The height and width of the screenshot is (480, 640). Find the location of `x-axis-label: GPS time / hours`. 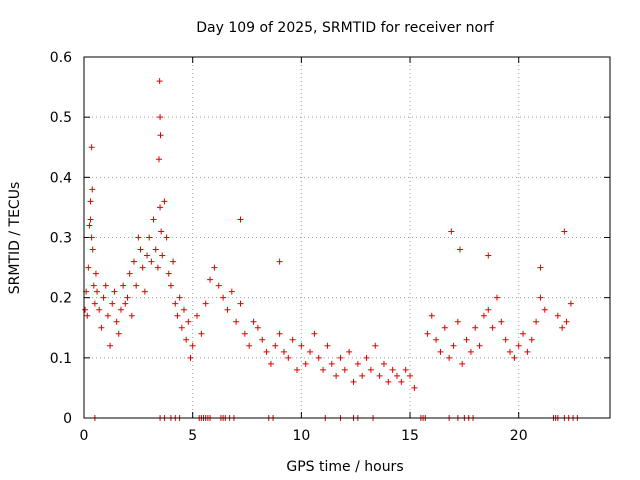

x-axis-label: GPS time / hours is located at coordinates (344, 467).